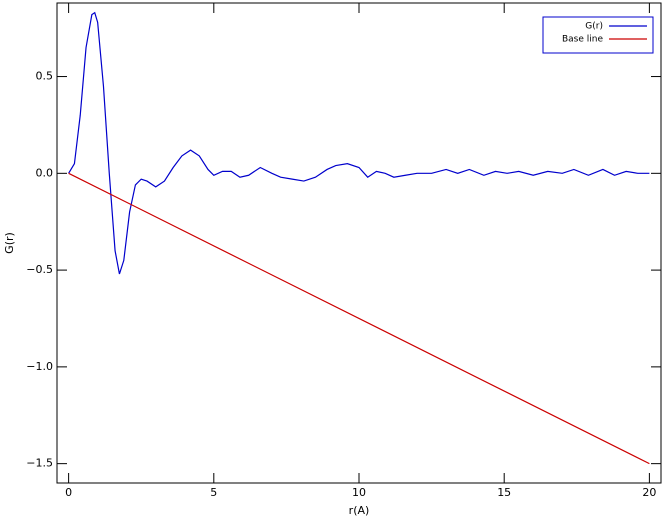 This screenshot has height=523, width=665. I want to click on y-tick-label: −1.0, so click(39, 366).